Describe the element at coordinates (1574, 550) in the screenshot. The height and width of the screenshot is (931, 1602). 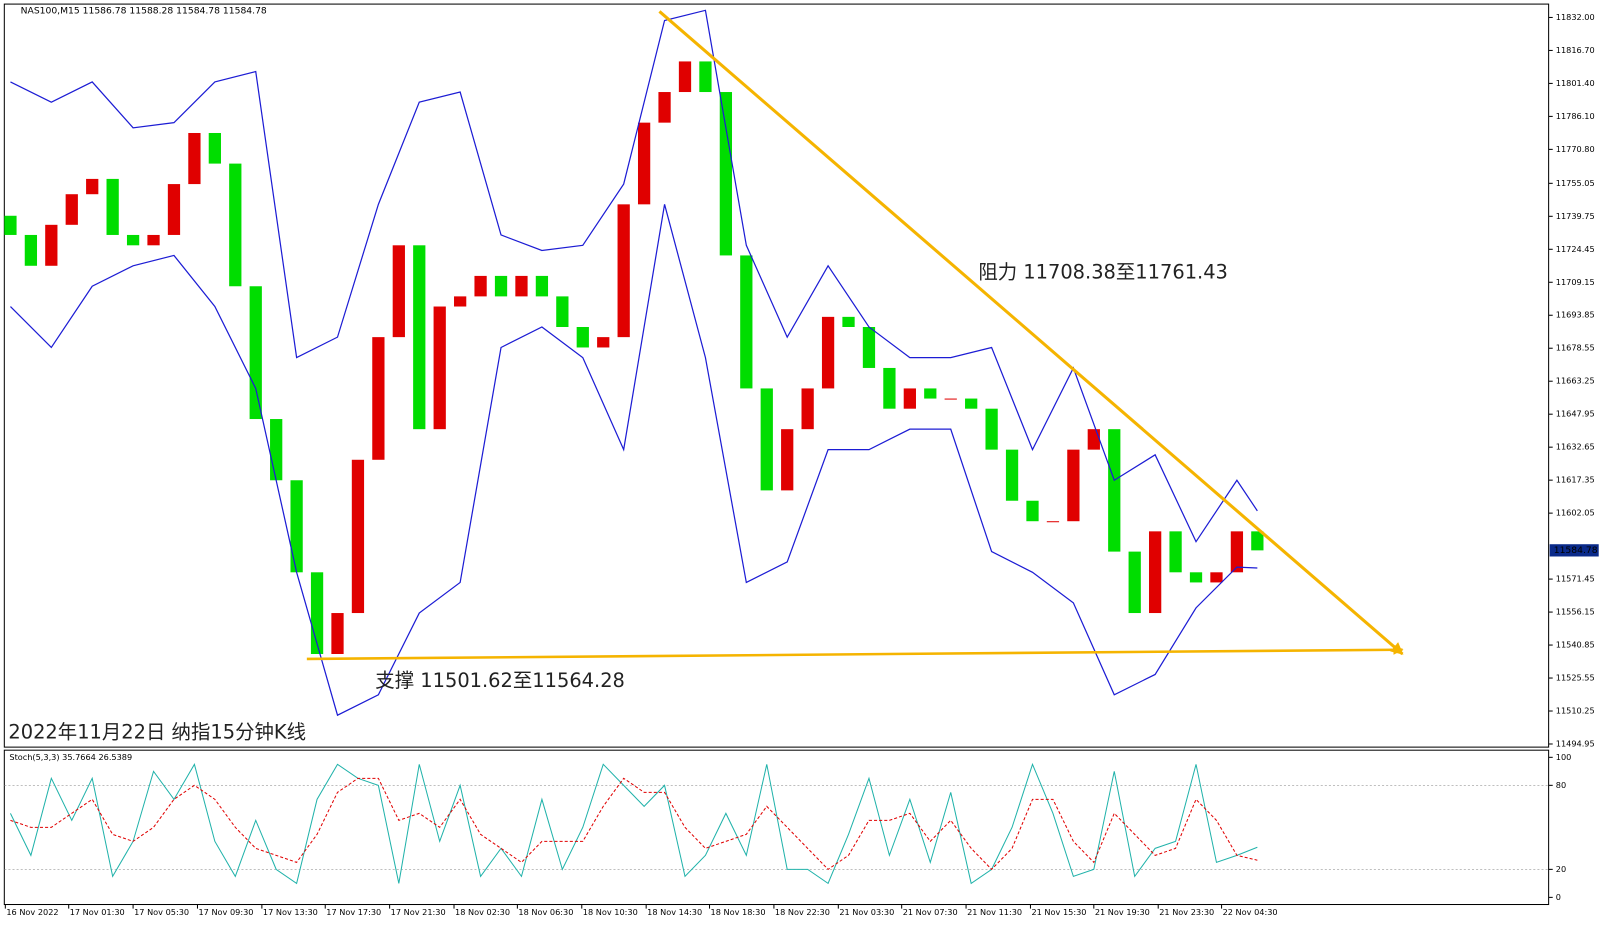
I see `price-tag` at that location.